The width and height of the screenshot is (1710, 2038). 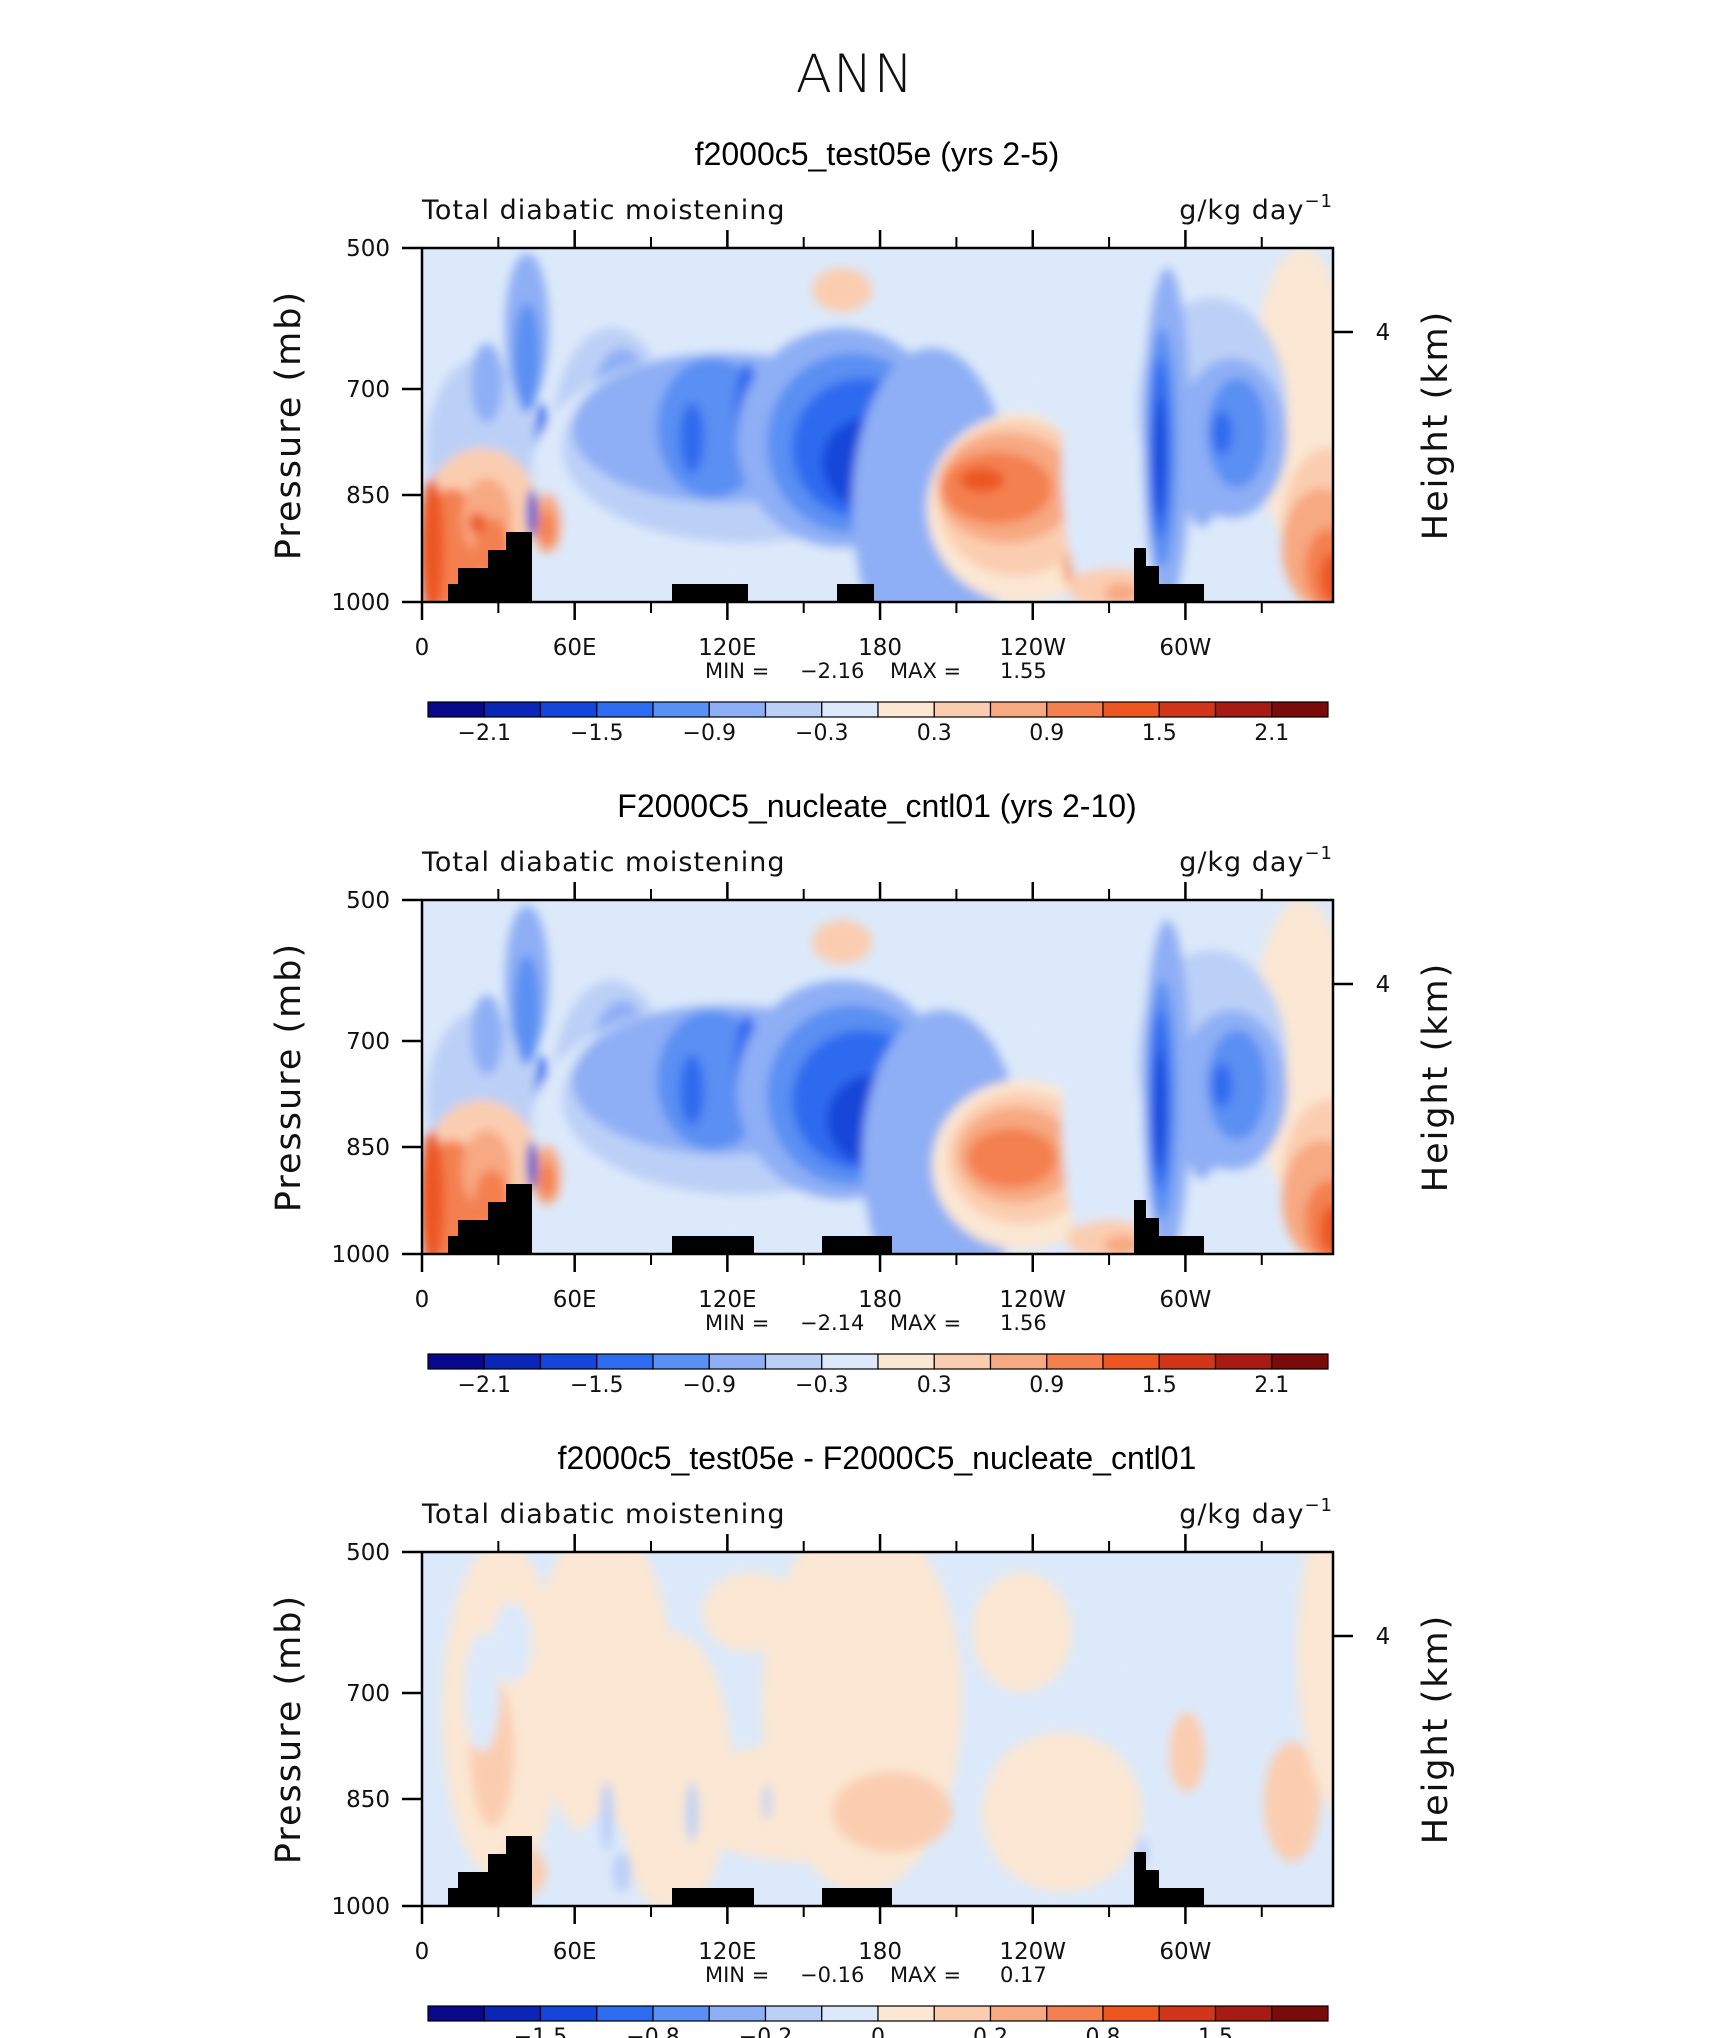 I want to click on units-text: g/kg day, so click(x=1241, y=1514).